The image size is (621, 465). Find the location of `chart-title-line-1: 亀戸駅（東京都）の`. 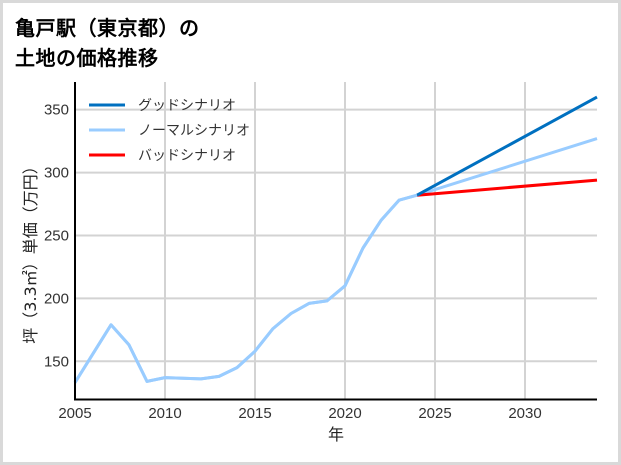

chart-title-line-1: 亀戸駅（東京都）の is located at coordinates (107, 28).